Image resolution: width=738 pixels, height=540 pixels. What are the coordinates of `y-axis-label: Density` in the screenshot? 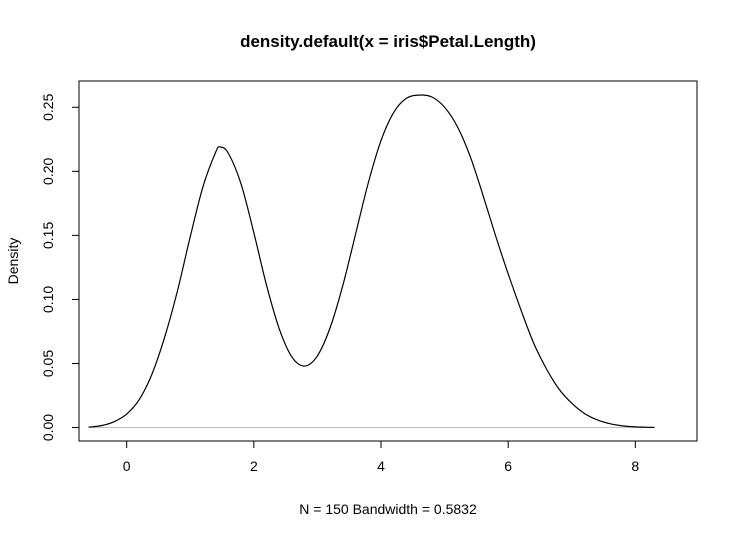 It's located at (13, 261).